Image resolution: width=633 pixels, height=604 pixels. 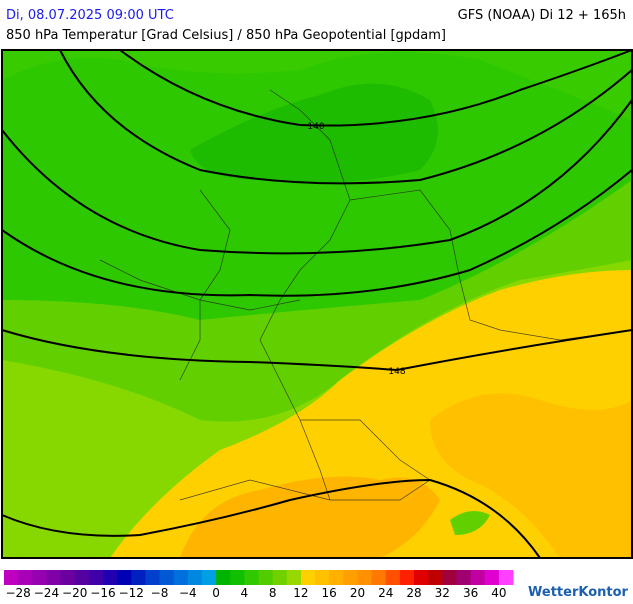 What do you see at coordinates (396, 372) in the screenshot?
I see `contour-label: 148` at bounding box center [396, 372].